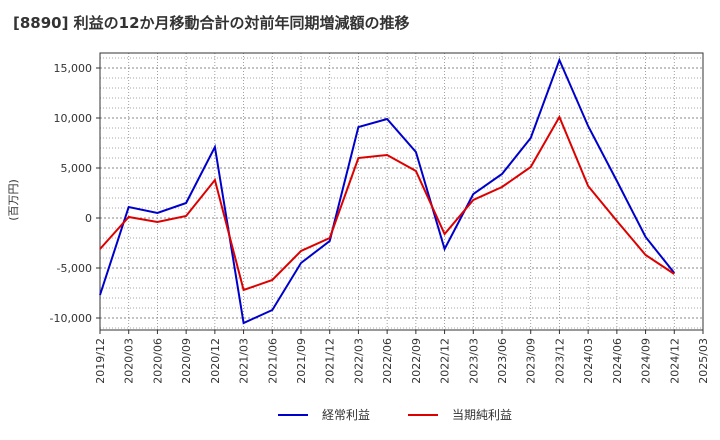 The width and height of the screenshot is (720, 440). Describe the element at coordinates (13, 200) in the screenshot. I see `y-axis-label: (百万円)` at that location.